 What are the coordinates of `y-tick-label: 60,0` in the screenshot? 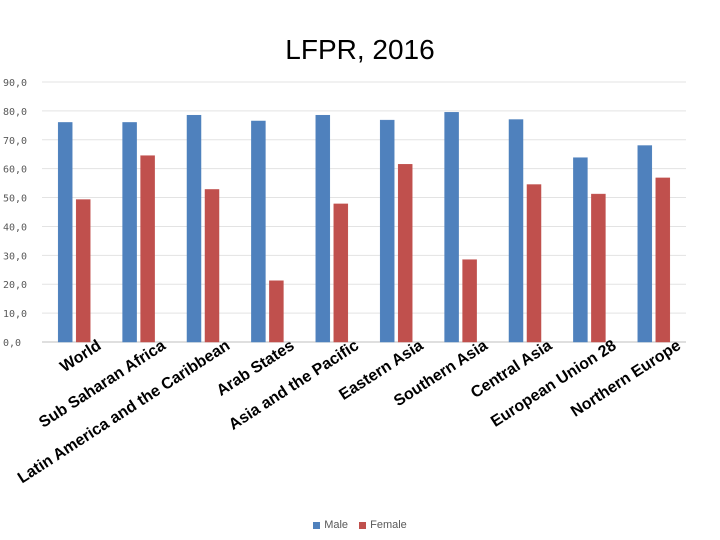 It's located at (15, 170).